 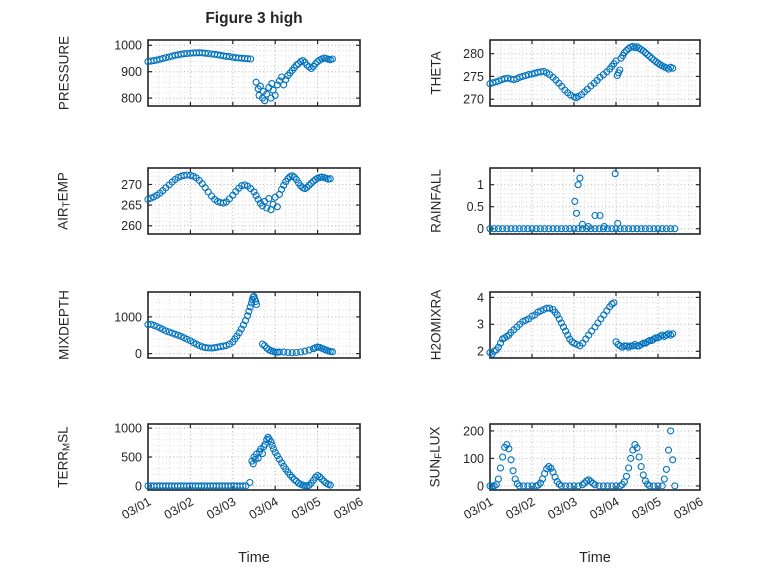 I want to click on x-axis-title-right: Time, so click(x=595, y=558).